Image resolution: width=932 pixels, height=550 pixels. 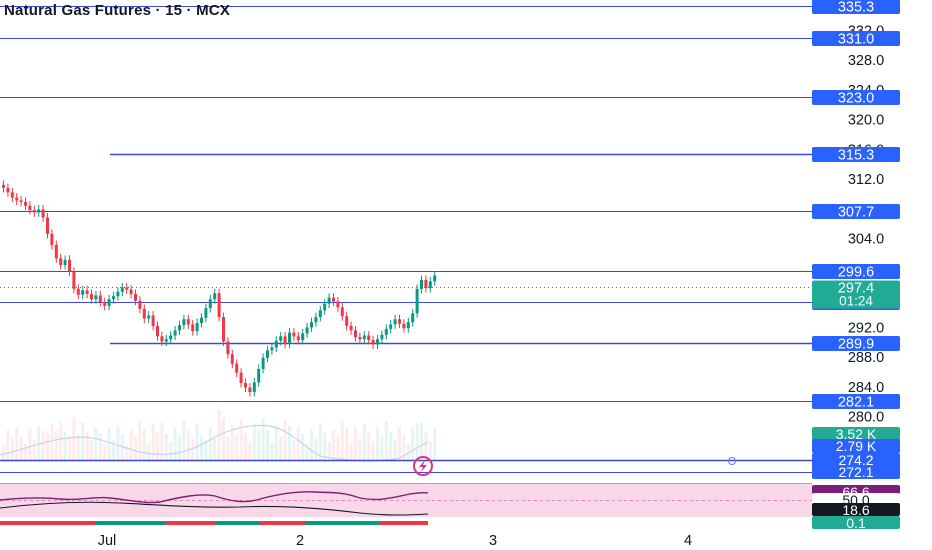 I want to click on level-label-text: 315.3, so click(x=856, y=156).